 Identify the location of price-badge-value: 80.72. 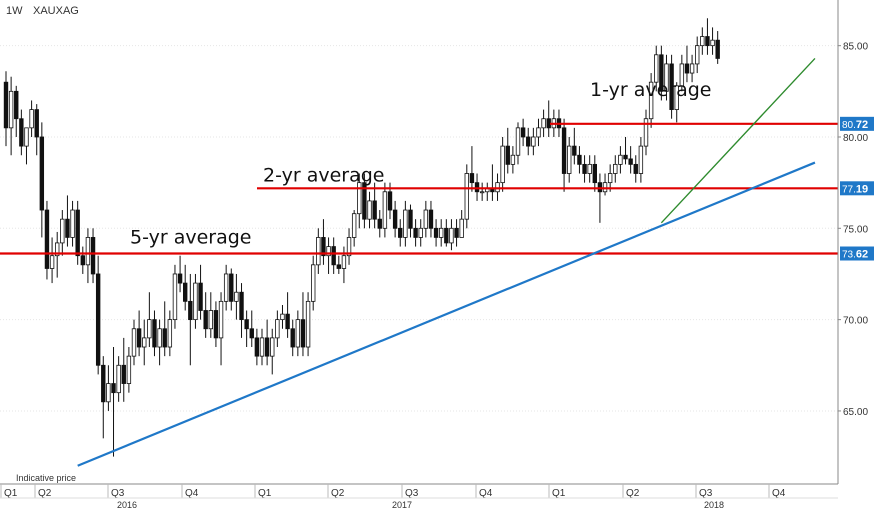
(855, 125).